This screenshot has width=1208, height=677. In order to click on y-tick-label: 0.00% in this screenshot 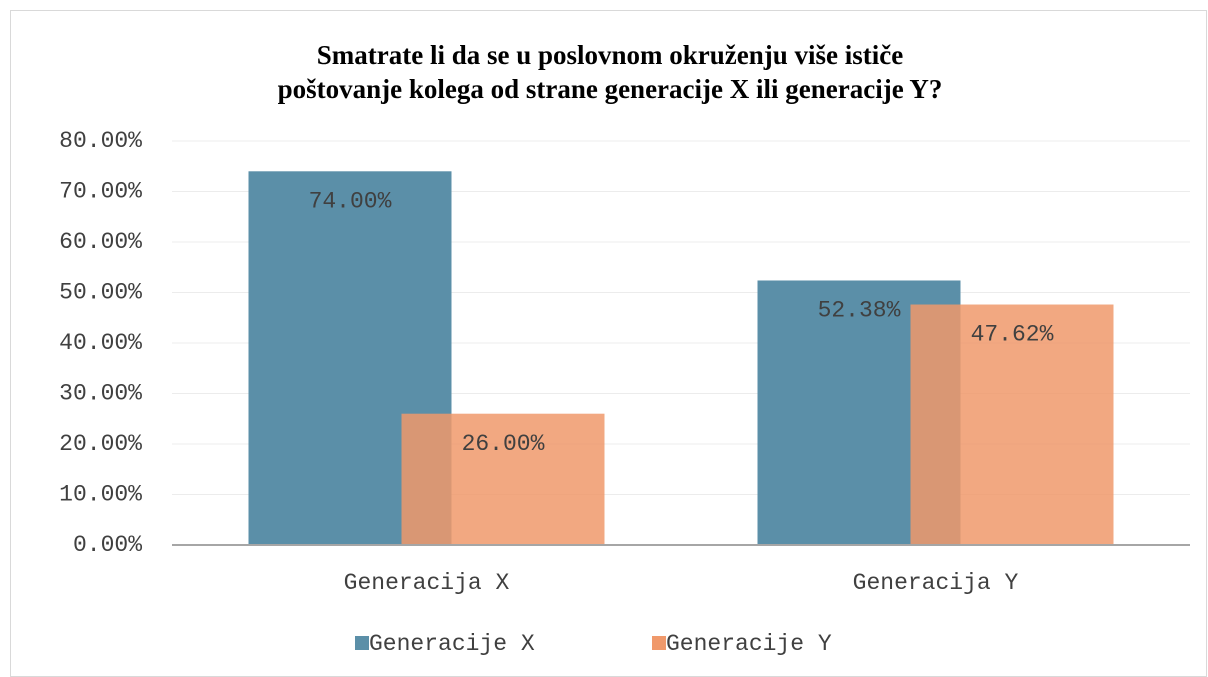, I will do `click(107, 545)`.